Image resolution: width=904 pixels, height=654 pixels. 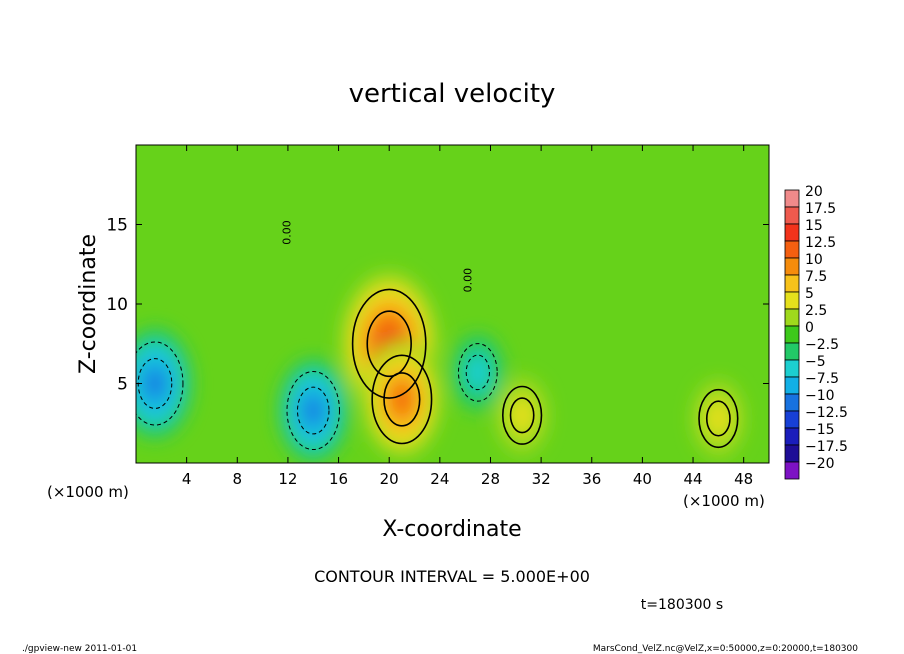 I want to click on x-tick-label: 44, so click(x=692, y=479).